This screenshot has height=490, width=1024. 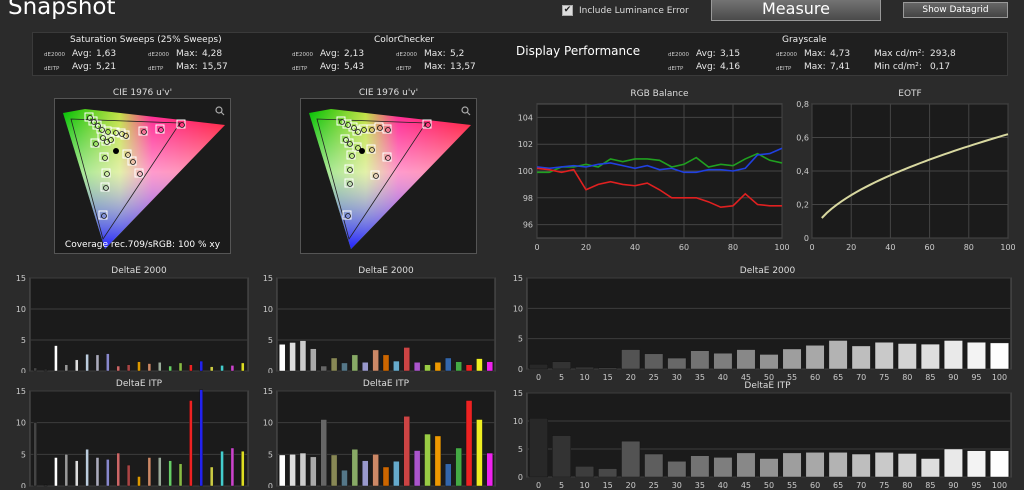 I want to click on coverage-label: Coverage rec.709/sRGB: 100 % xy, so click(x=142, y=245).